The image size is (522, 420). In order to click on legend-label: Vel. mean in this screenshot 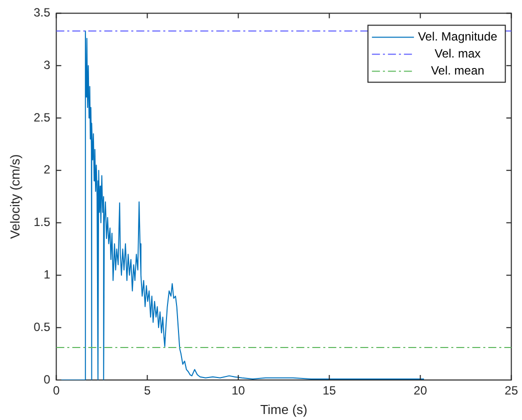, I will do `click(457, 71)`.